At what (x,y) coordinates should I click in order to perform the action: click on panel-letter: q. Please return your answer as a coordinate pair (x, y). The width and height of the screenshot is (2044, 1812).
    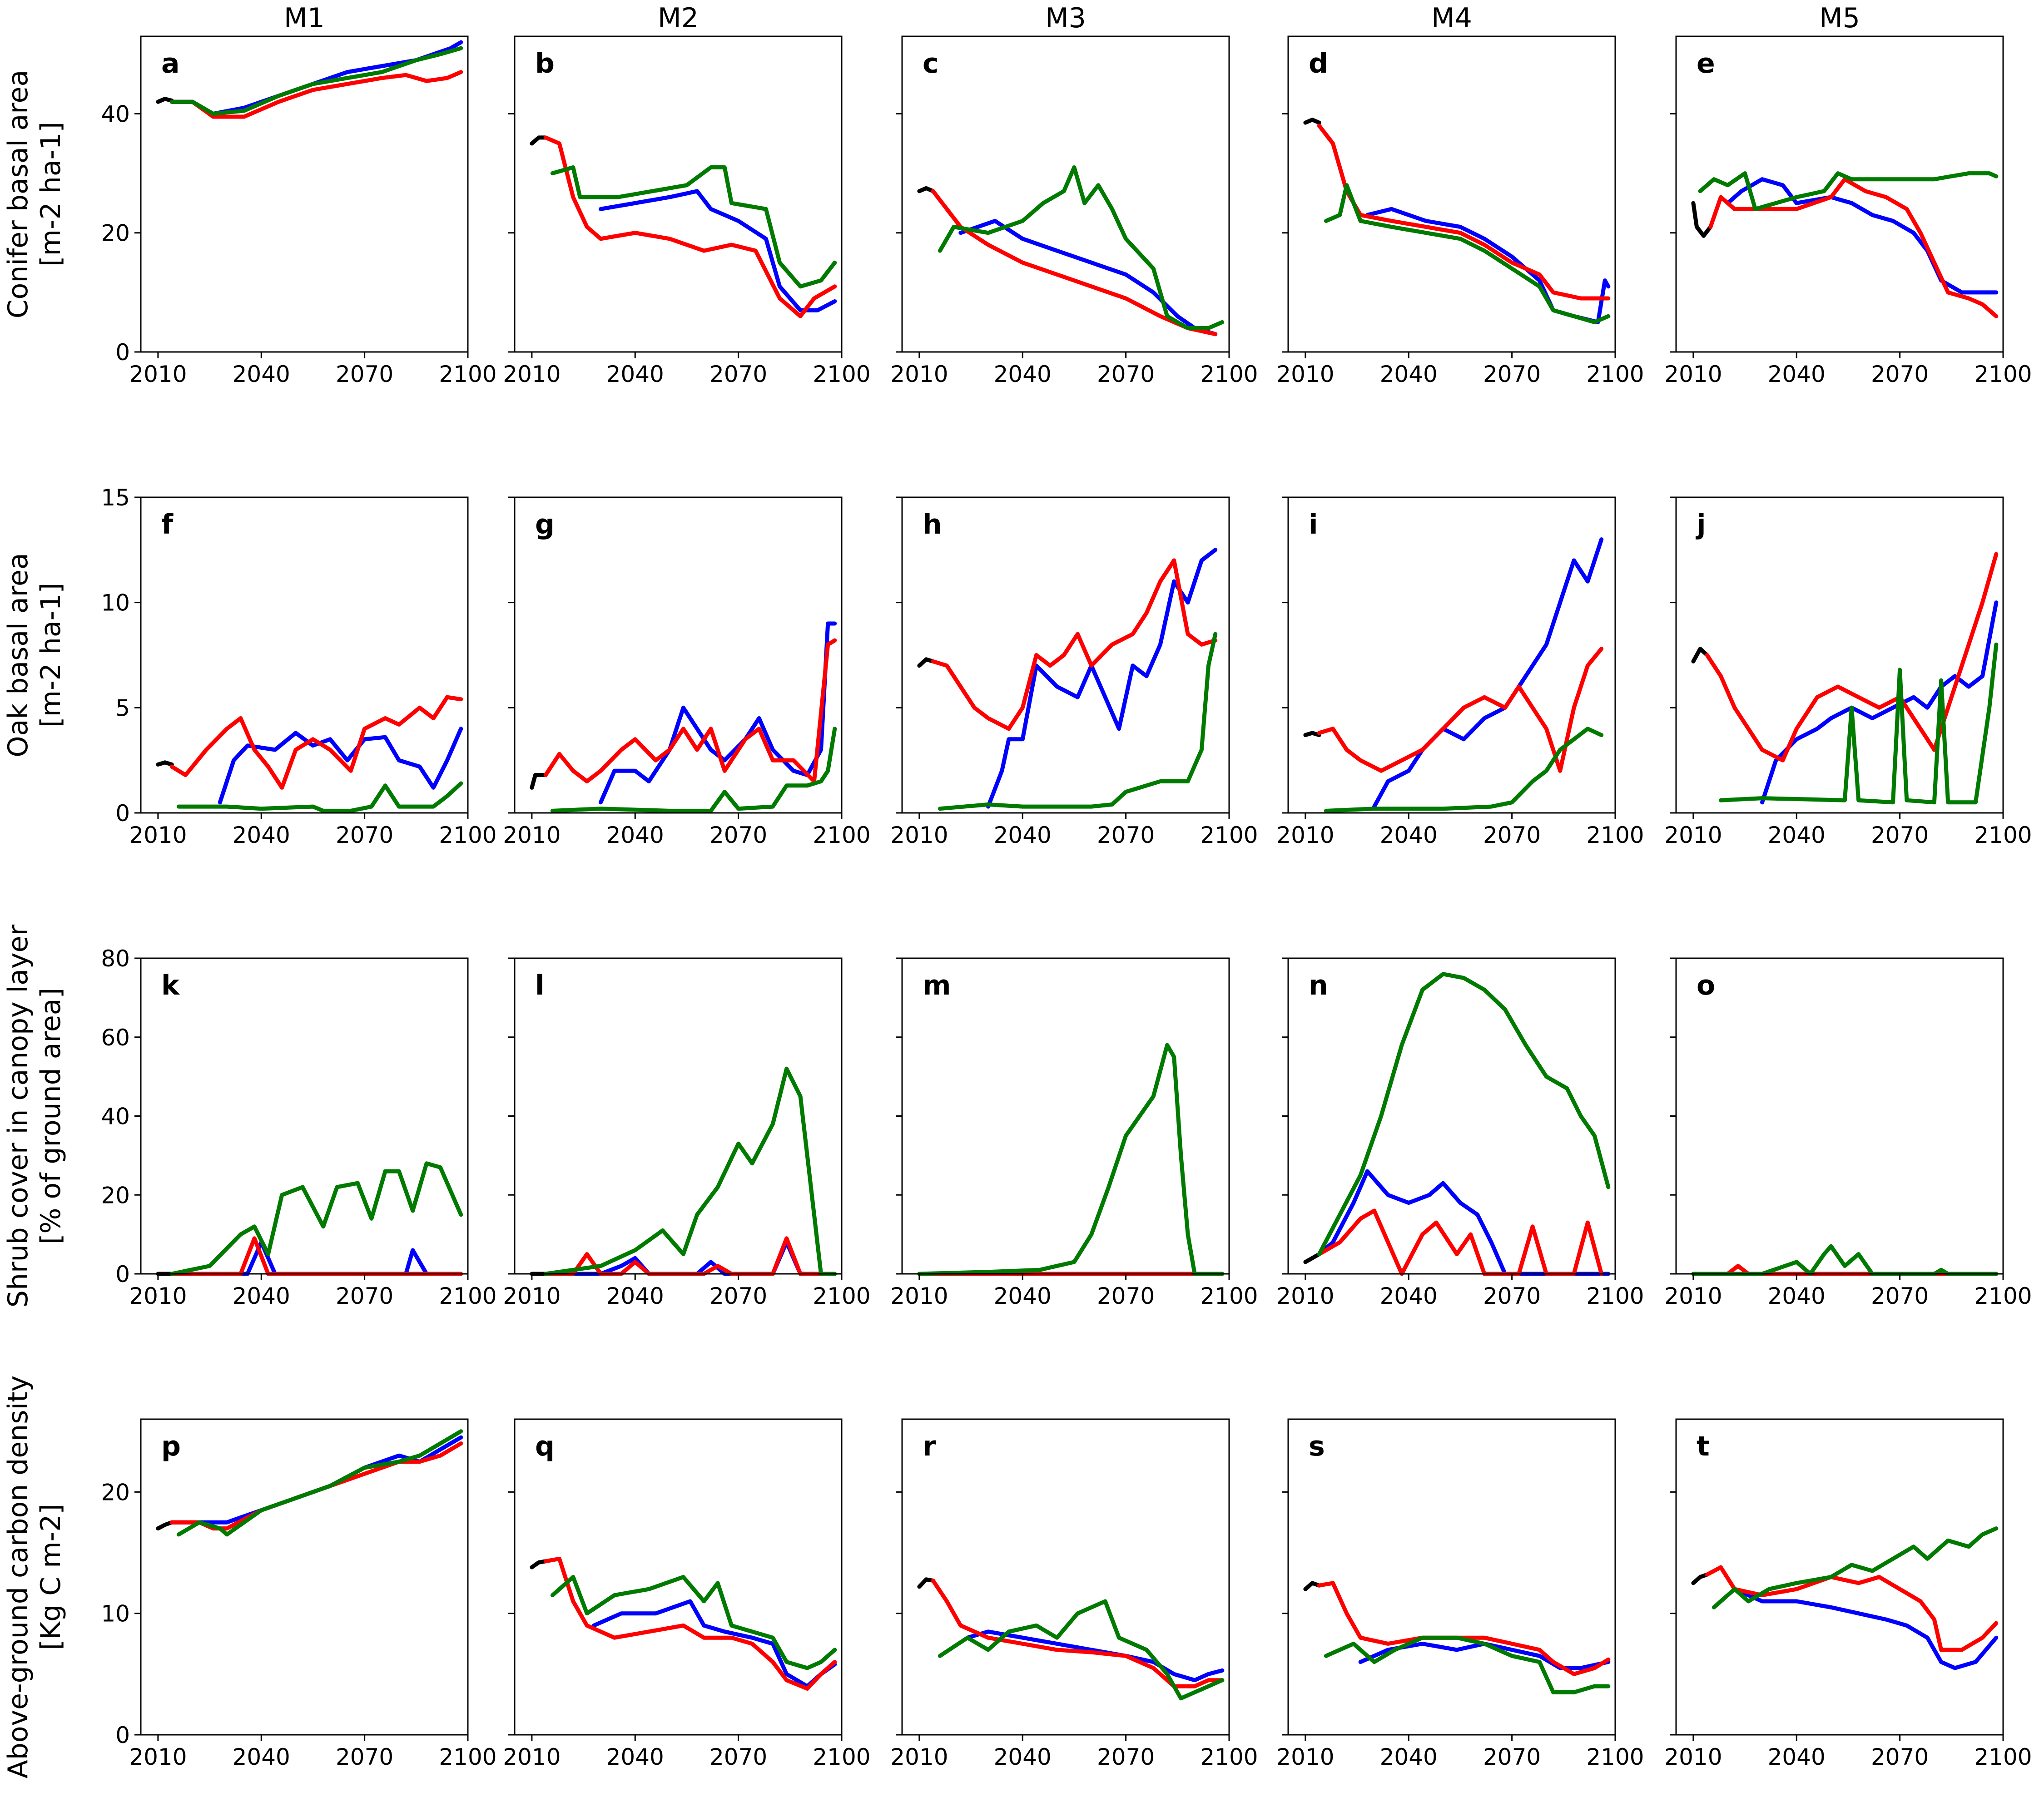
    Looking at the image, I should click on (545, 1446).